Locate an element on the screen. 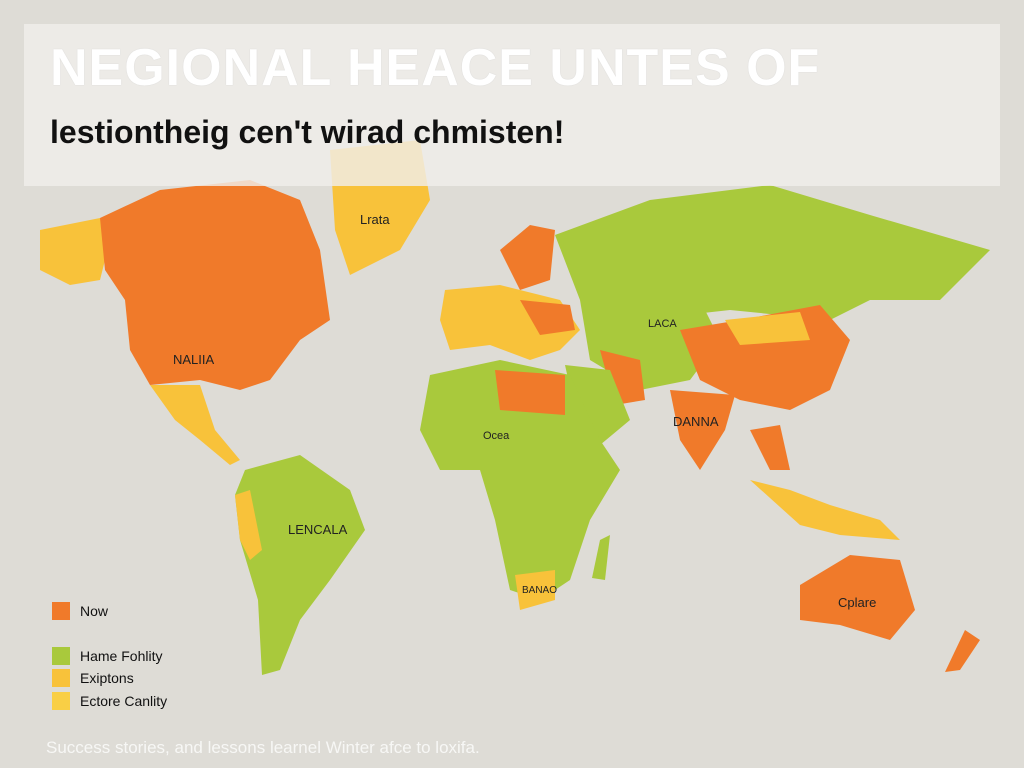 This screenshot has width=1024, height=768. map-label-southern-africa: BANAO is located at coordinates (540, 590).